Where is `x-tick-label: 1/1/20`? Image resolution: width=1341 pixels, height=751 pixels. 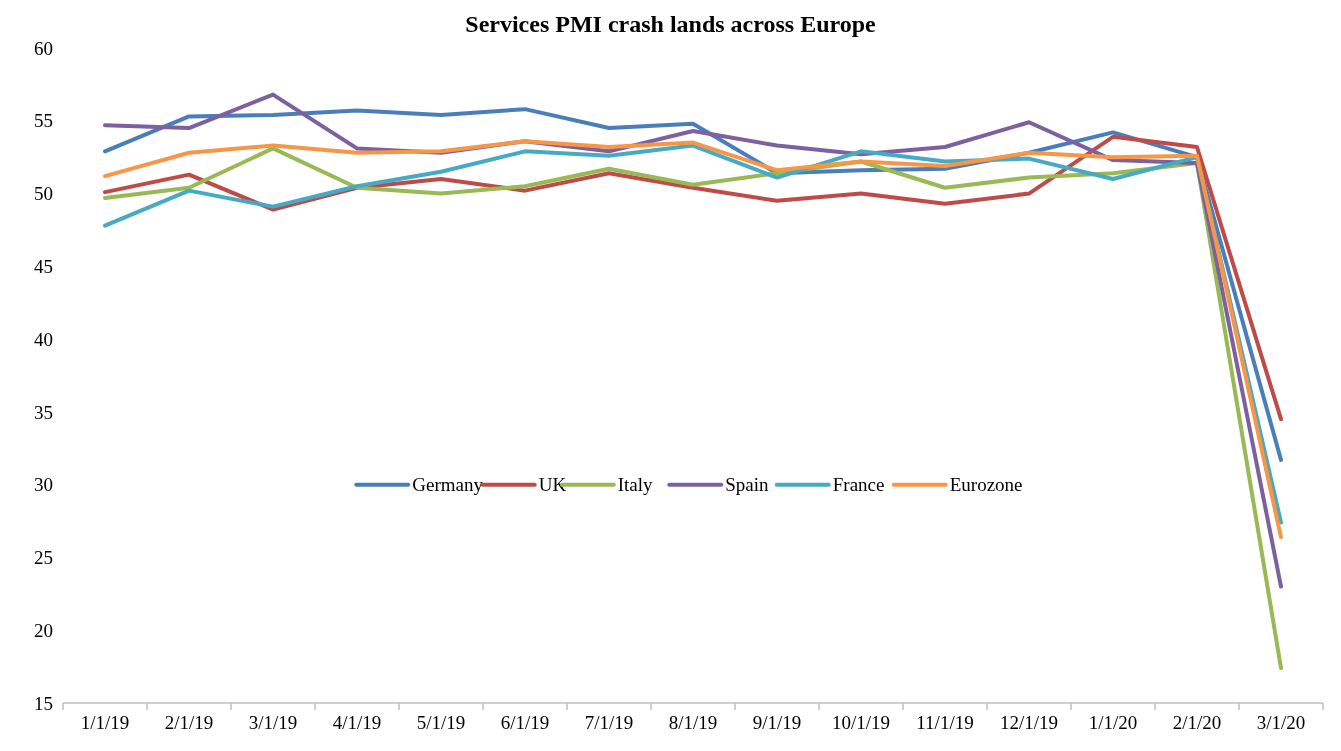
x-tick-label: 1/1/20 is located at coordinates (1113, 722).